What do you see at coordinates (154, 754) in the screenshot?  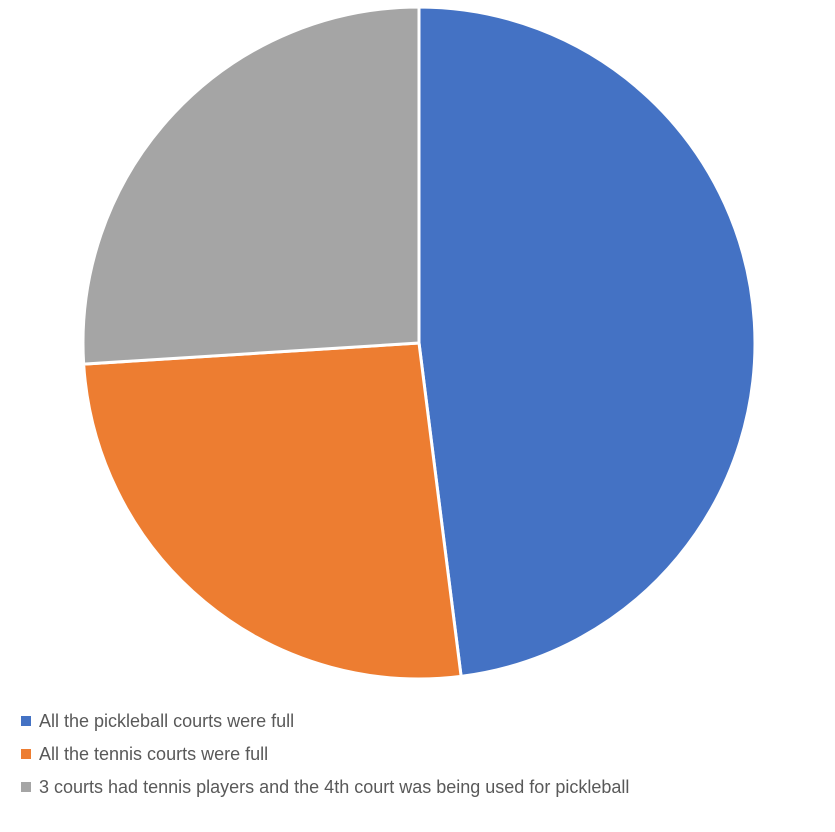 I see `legend-label: All the tennis courts were full` at bounding box center [154, 754].